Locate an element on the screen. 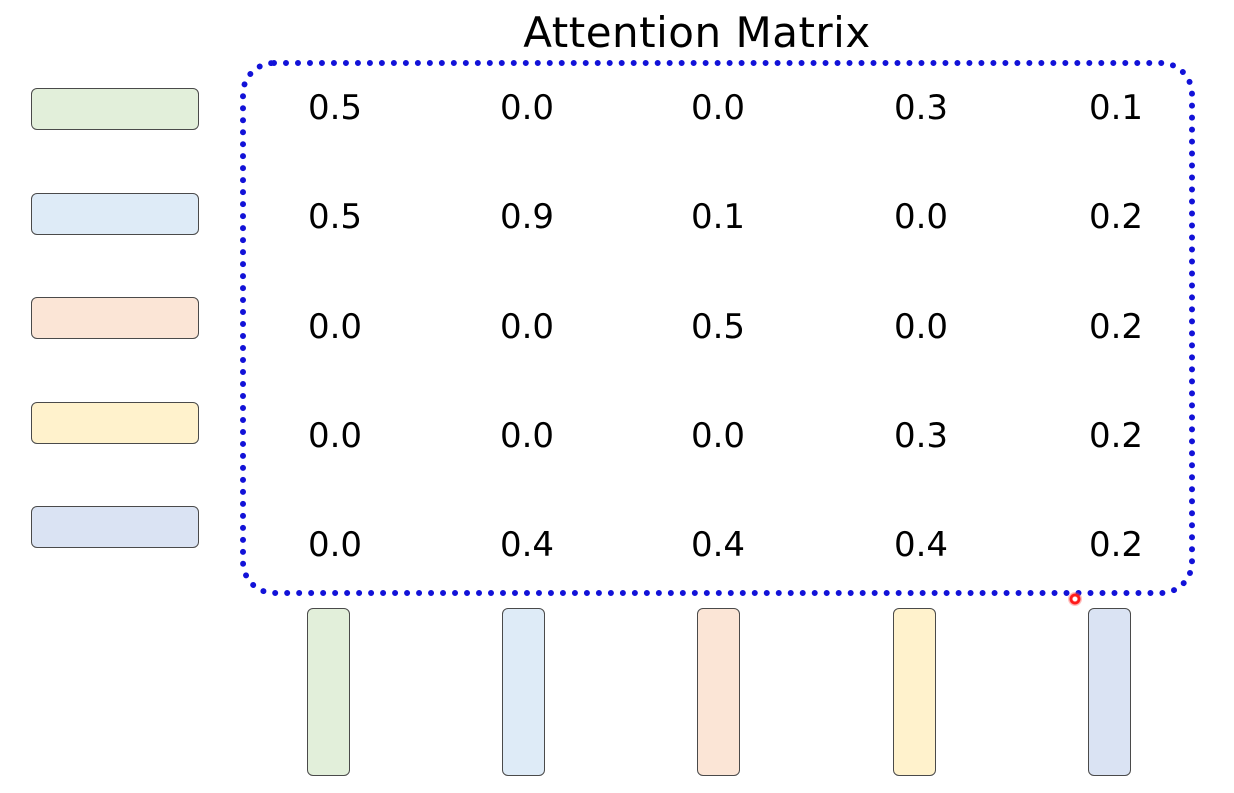  matrix-cell: 0.9 is located at coordinates (527, 217).